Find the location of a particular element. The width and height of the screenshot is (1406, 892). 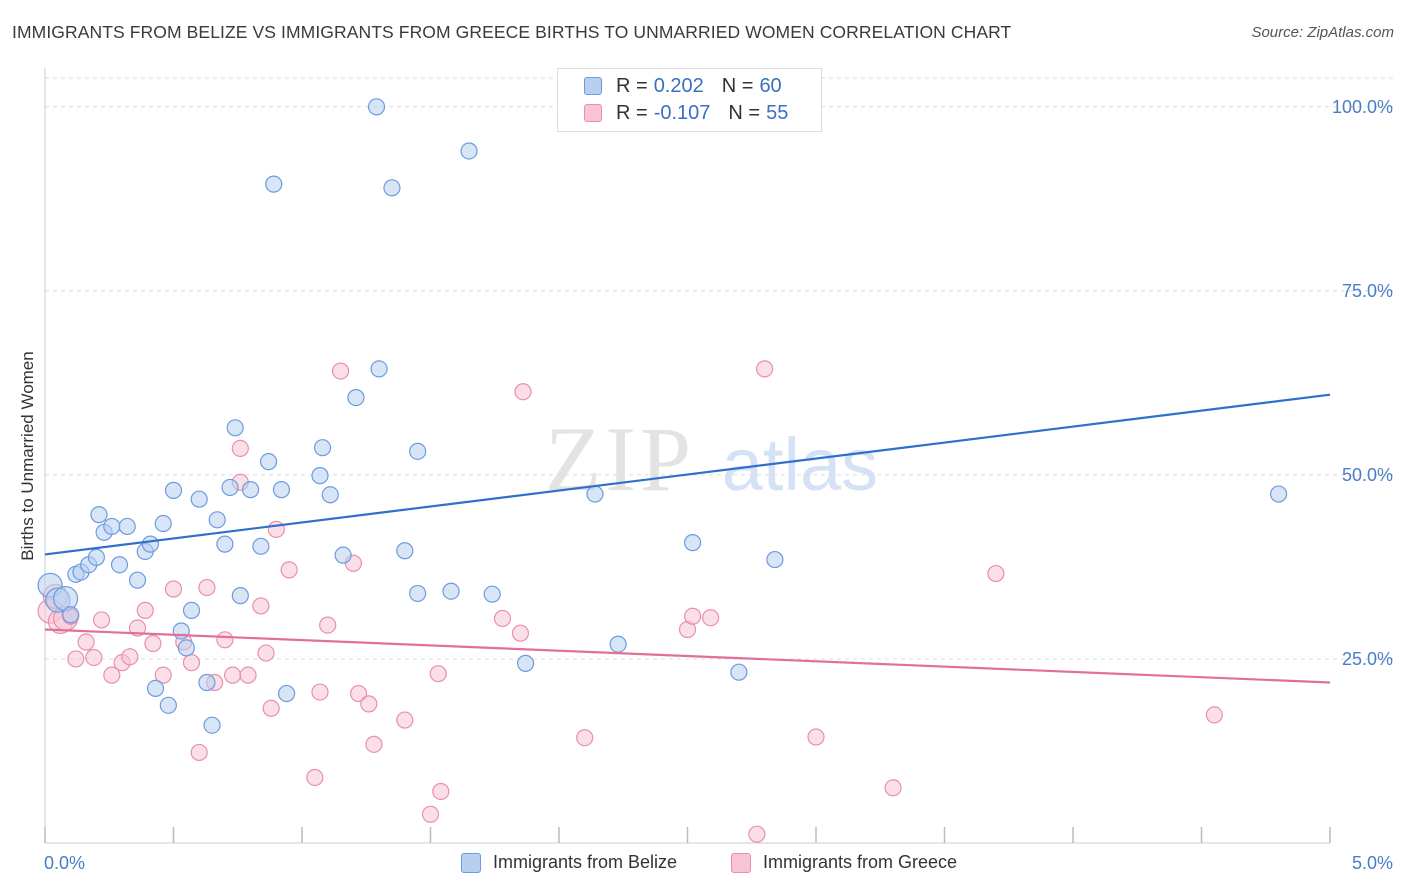

greece-trend-line is located at coordinates (687, 656).